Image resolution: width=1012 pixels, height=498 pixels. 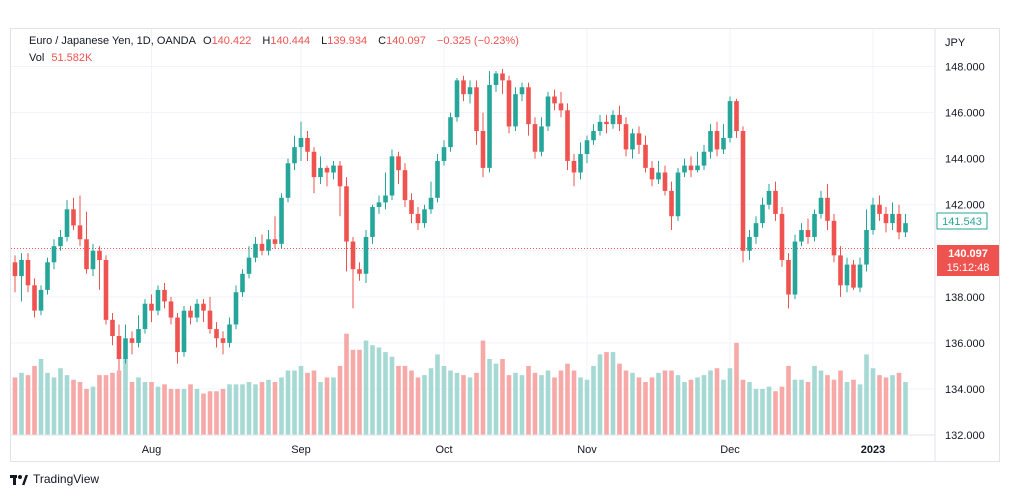 I want to click on time-tick-label: Aug, so click(x=152, y=450).